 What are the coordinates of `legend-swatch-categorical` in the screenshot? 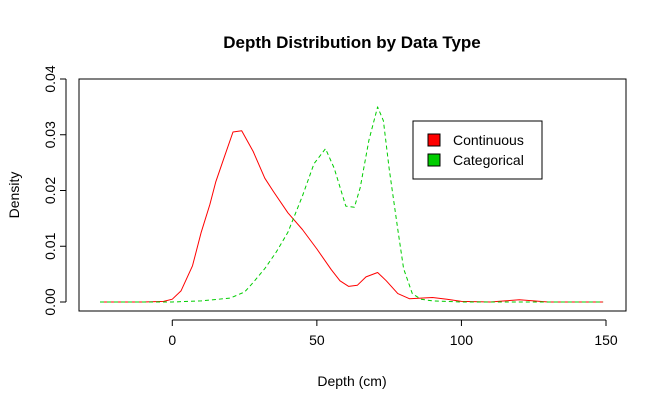 It's located at (434, 160).